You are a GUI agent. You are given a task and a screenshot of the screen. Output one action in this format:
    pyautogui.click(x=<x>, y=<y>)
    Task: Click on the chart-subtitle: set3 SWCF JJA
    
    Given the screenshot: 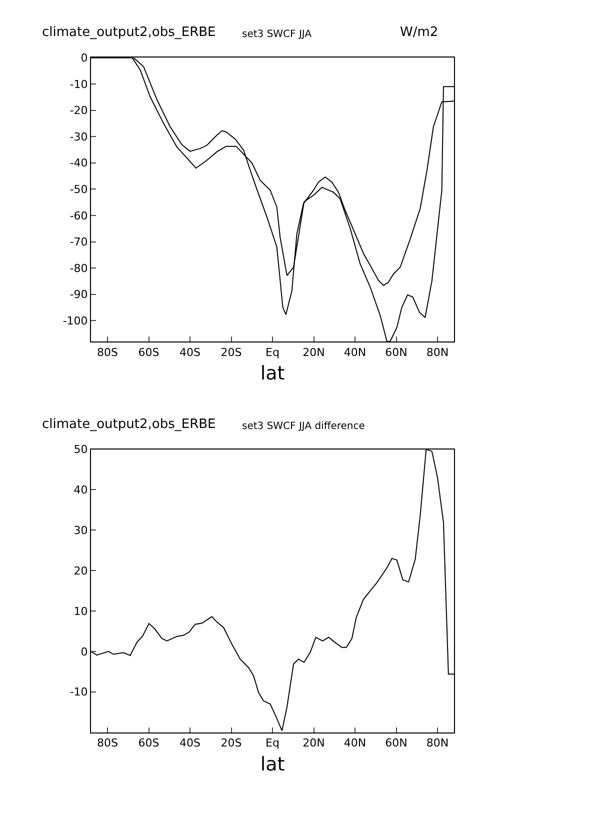 What is the action you would take?
    pyautogui.click(x=277, y=34)
    